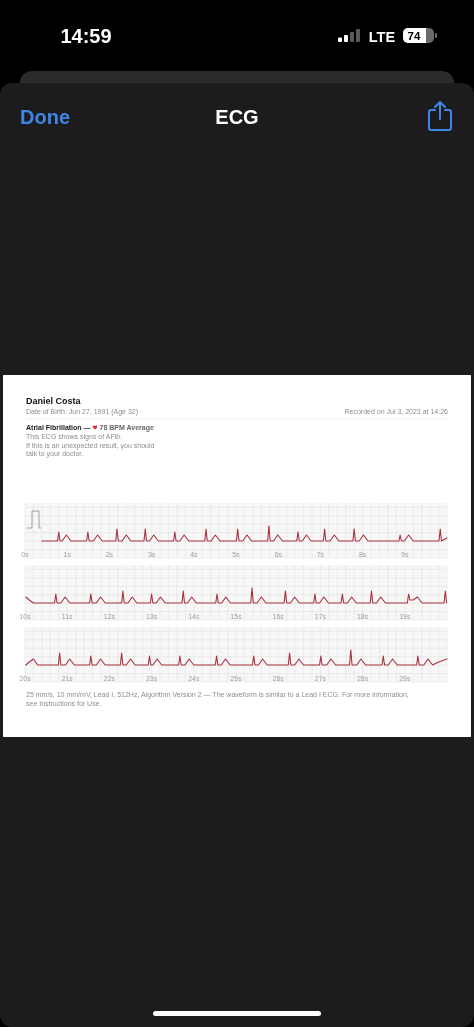 The image size is (474, 1027). I want to click on text: LTE, so click(382, 37).